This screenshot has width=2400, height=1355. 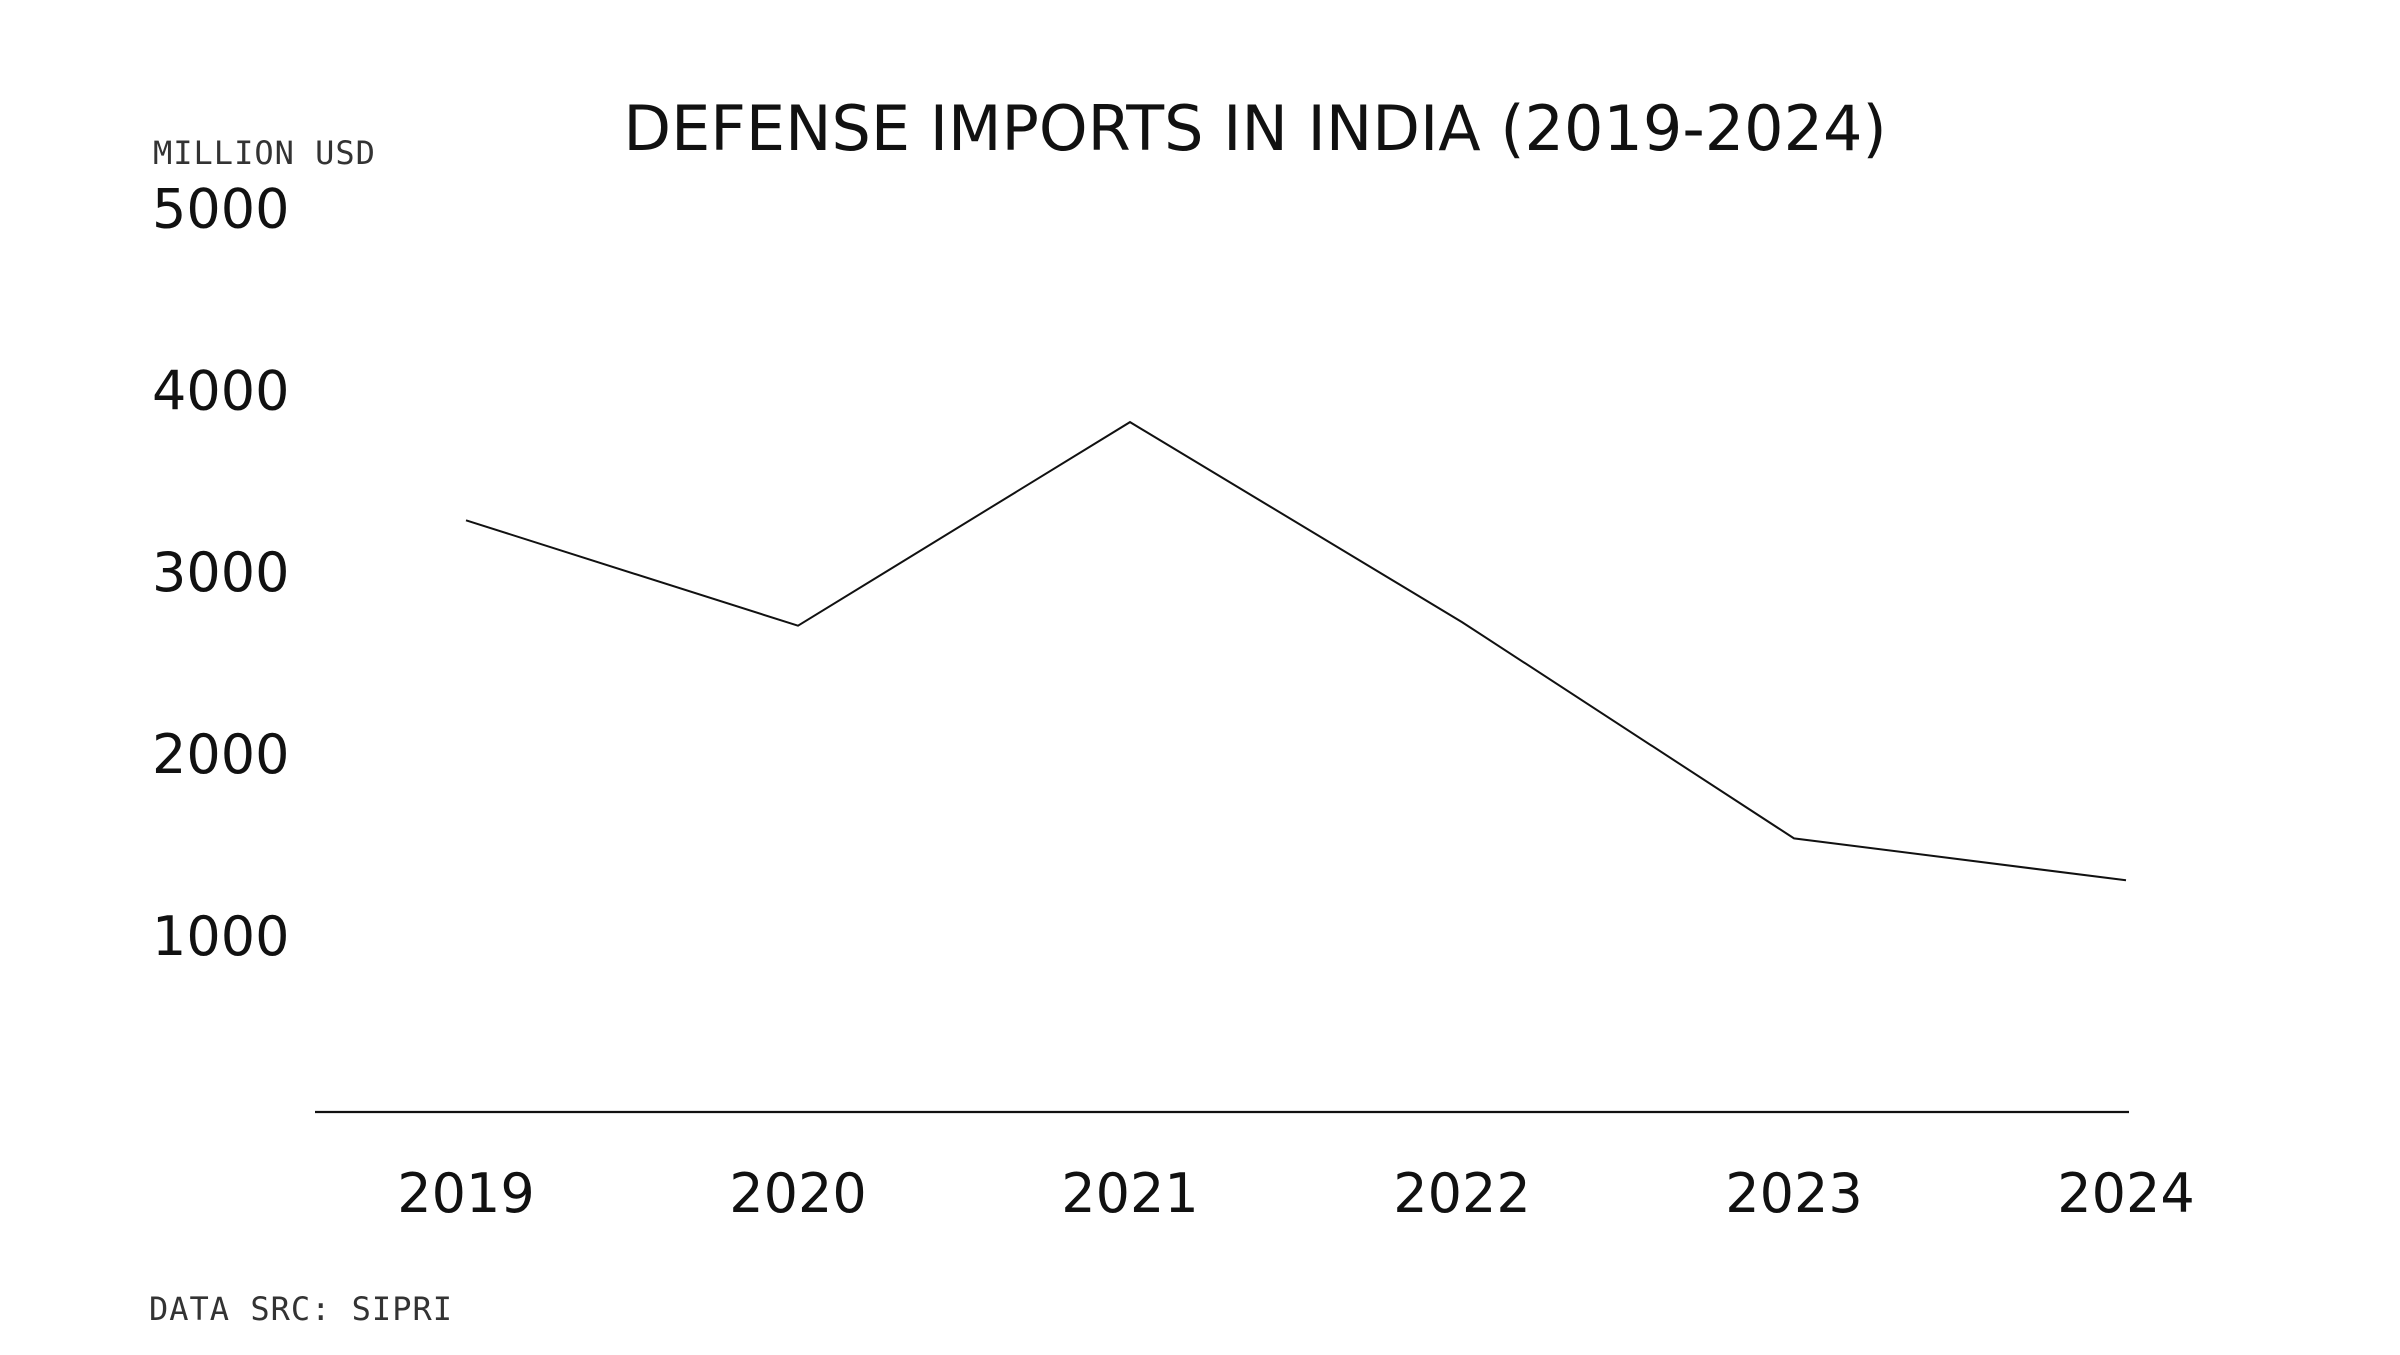 I want to click on y-tick-label: 5000, so click(x=220, y=209).